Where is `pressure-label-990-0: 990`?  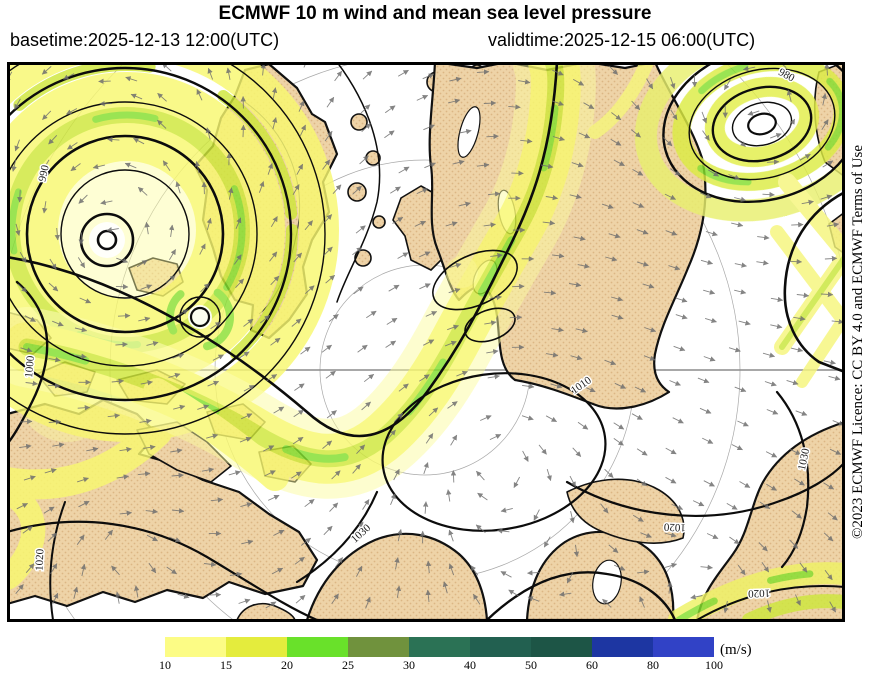 pressure-label-990-0: 990 is located at coordinates (43, 173).